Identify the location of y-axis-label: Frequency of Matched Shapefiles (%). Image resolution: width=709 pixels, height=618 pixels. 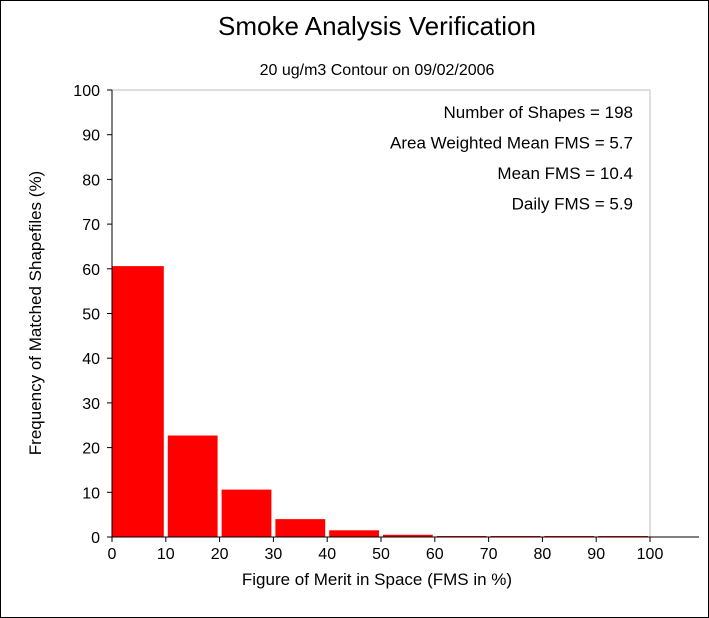
(35, 313).